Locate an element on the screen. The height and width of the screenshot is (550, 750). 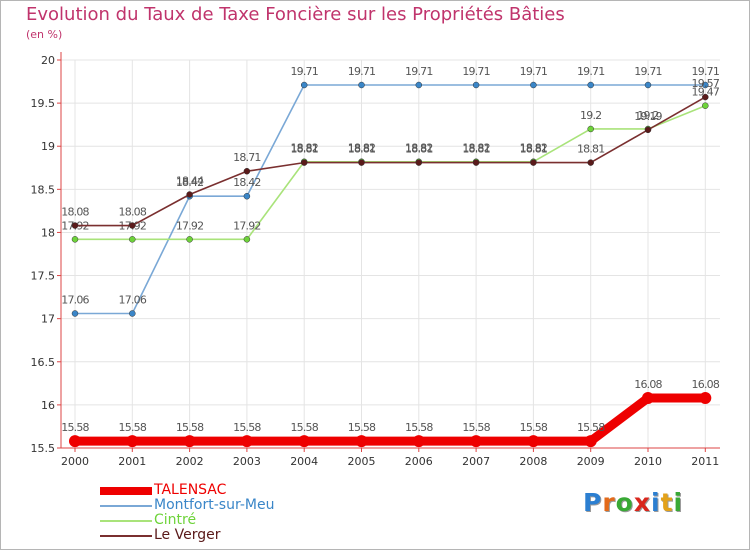
x-tick-label: 2000 is located at coordinates (75, 461).